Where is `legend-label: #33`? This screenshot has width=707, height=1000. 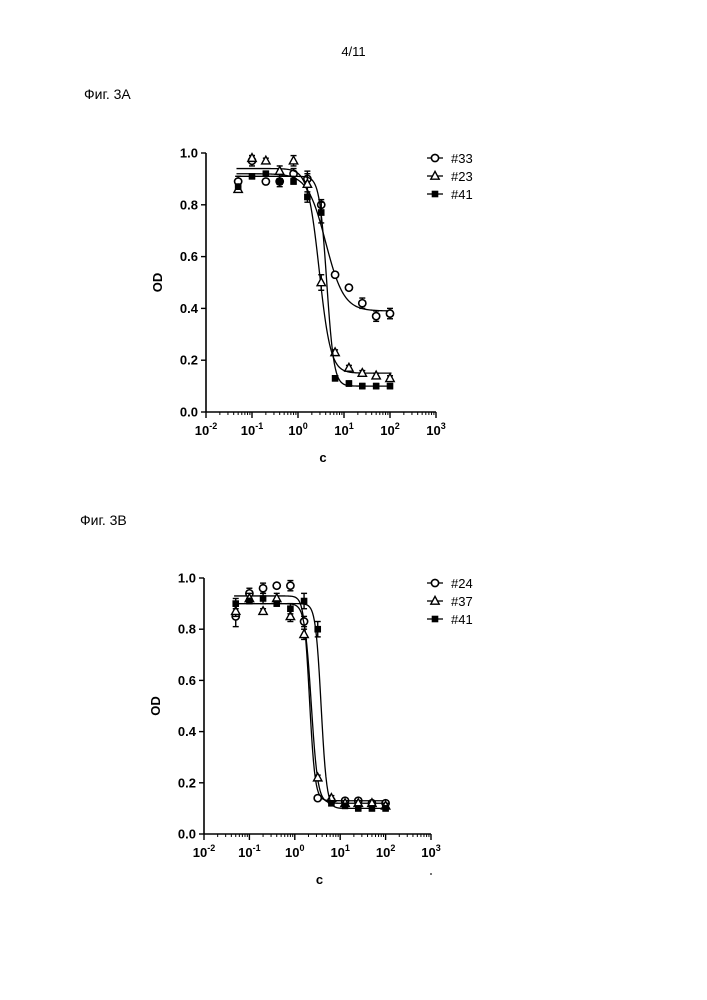 legend-label: #33 is located at coordinates (462, 158).